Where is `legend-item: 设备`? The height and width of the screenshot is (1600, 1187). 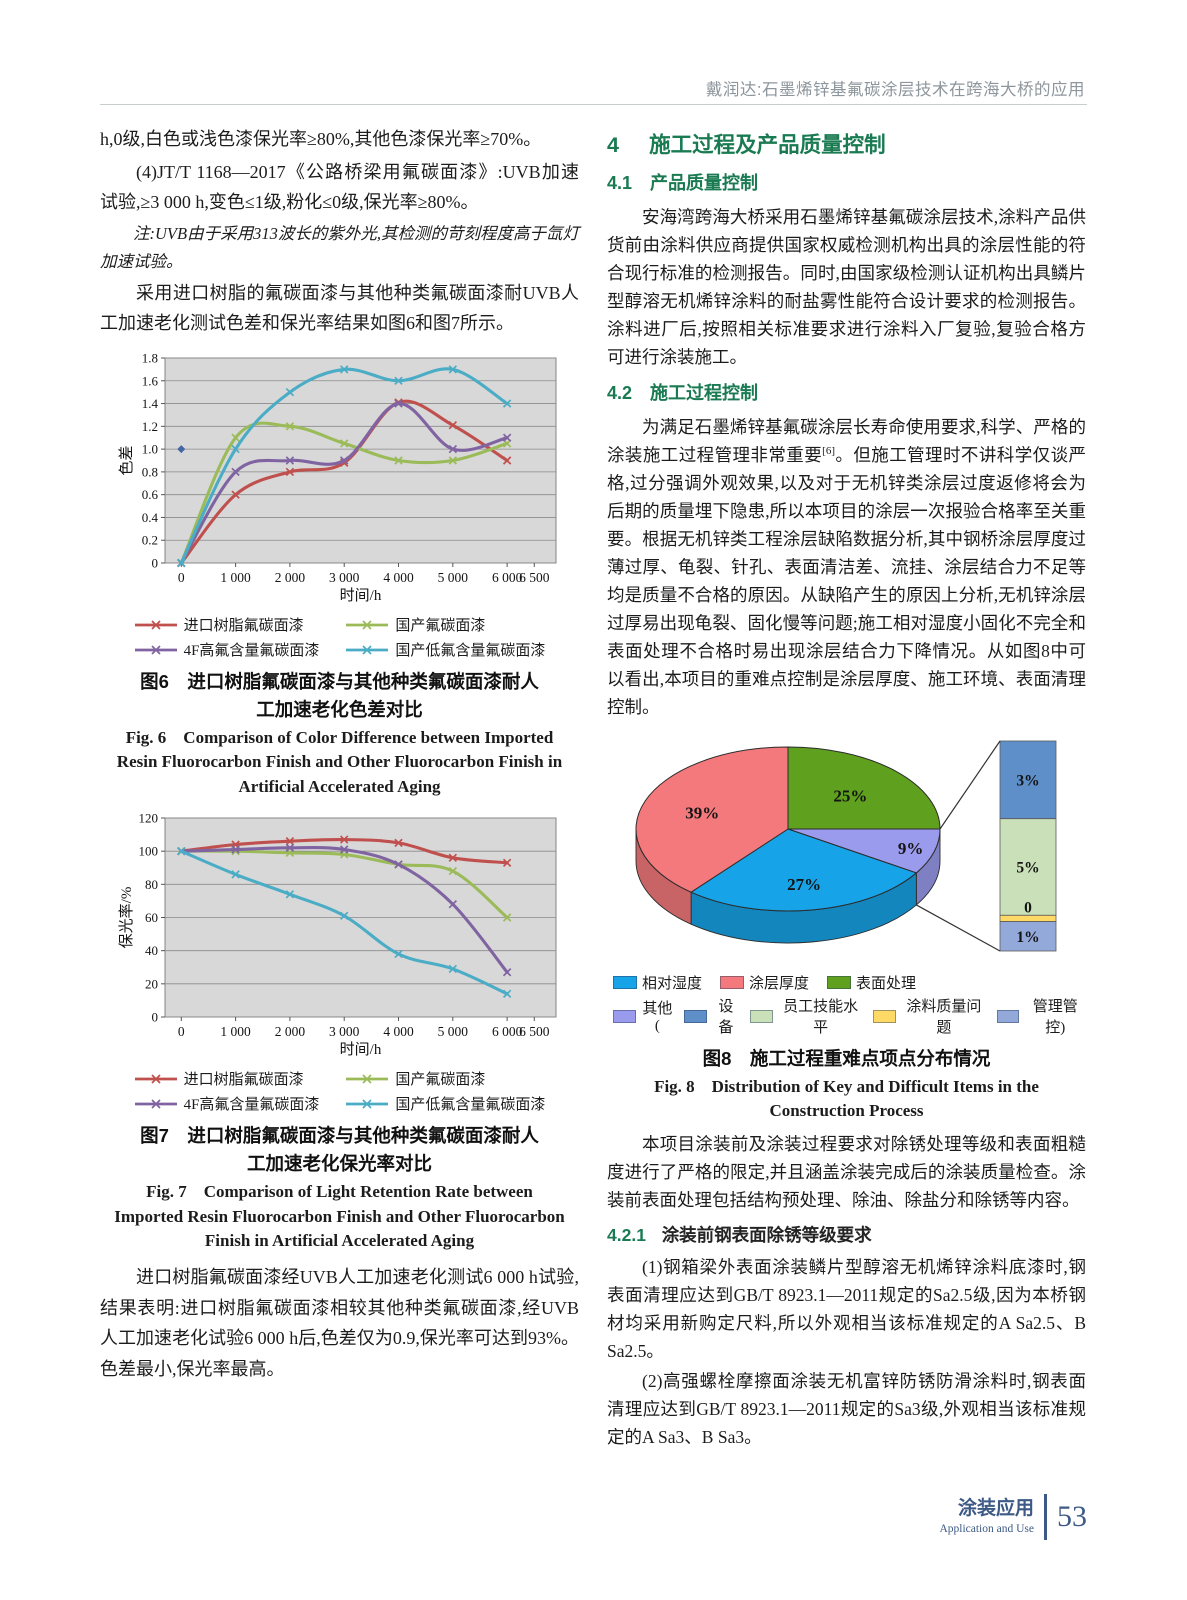
legend-item: 设备 is located at coordinates (711, 1016).